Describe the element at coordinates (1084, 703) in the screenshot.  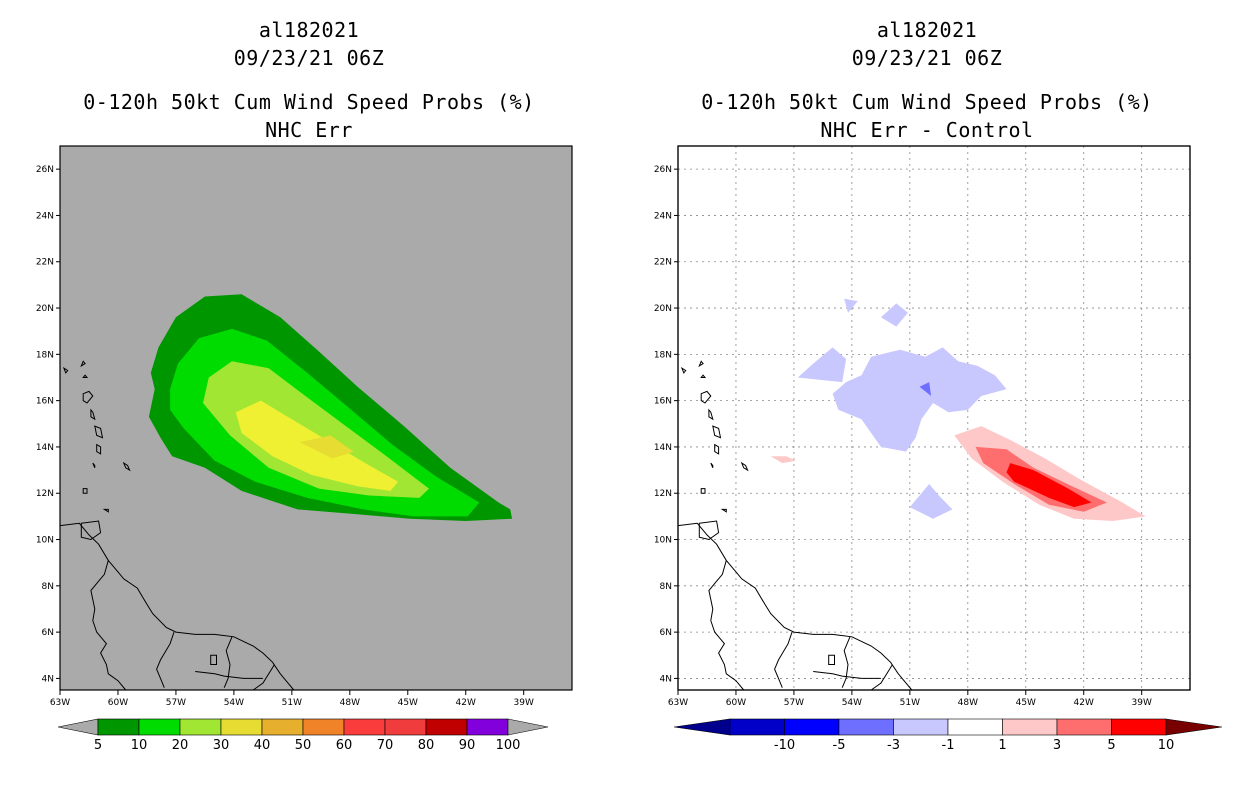
I see `right-lon-label: 42W` at that location.